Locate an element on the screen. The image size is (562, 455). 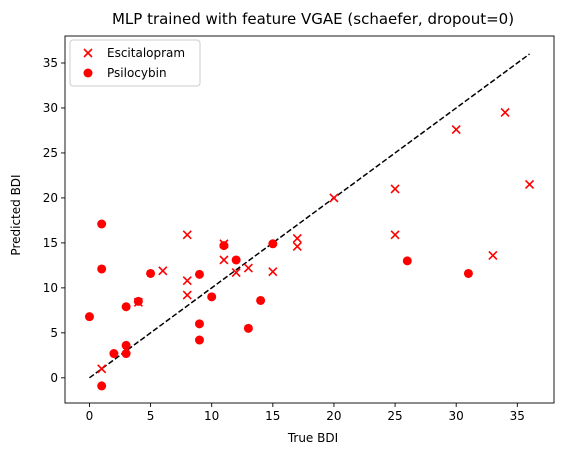
y-tick-label: 30 is located at coordinates (50, 108).